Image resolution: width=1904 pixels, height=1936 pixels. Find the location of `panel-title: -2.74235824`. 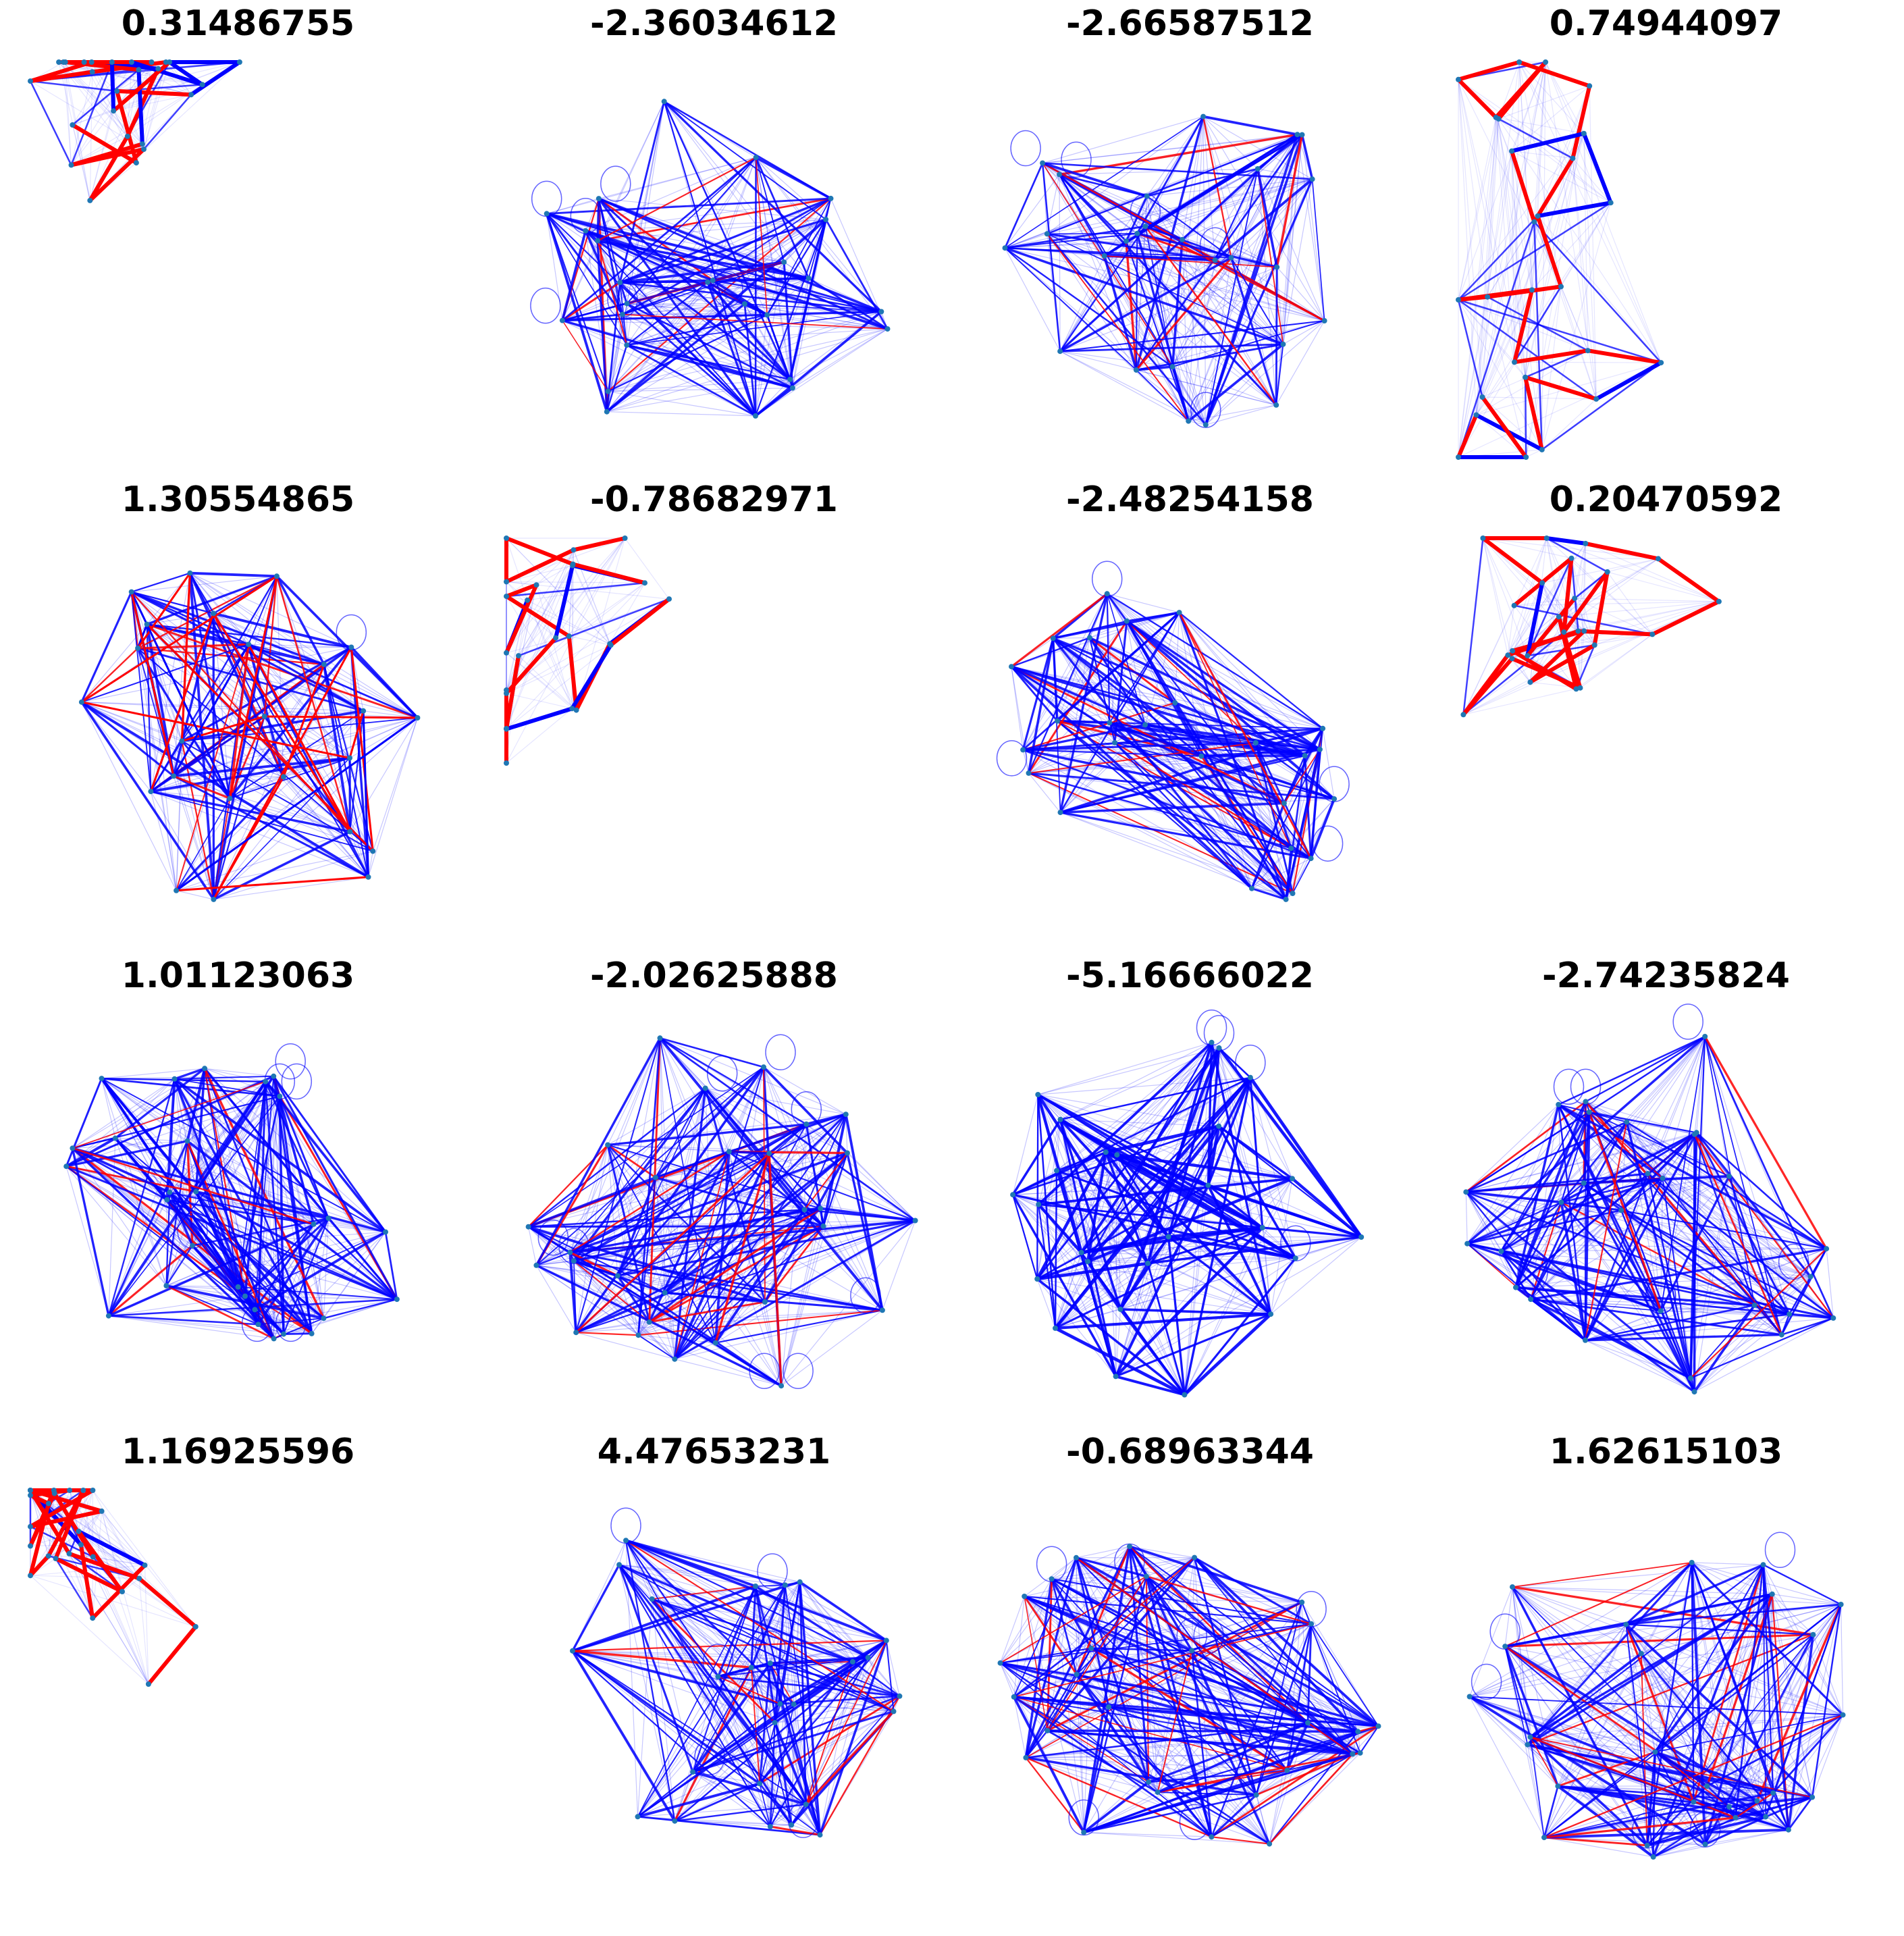

panel-title: -2.74235824 is located at coordinates (1666, 976).